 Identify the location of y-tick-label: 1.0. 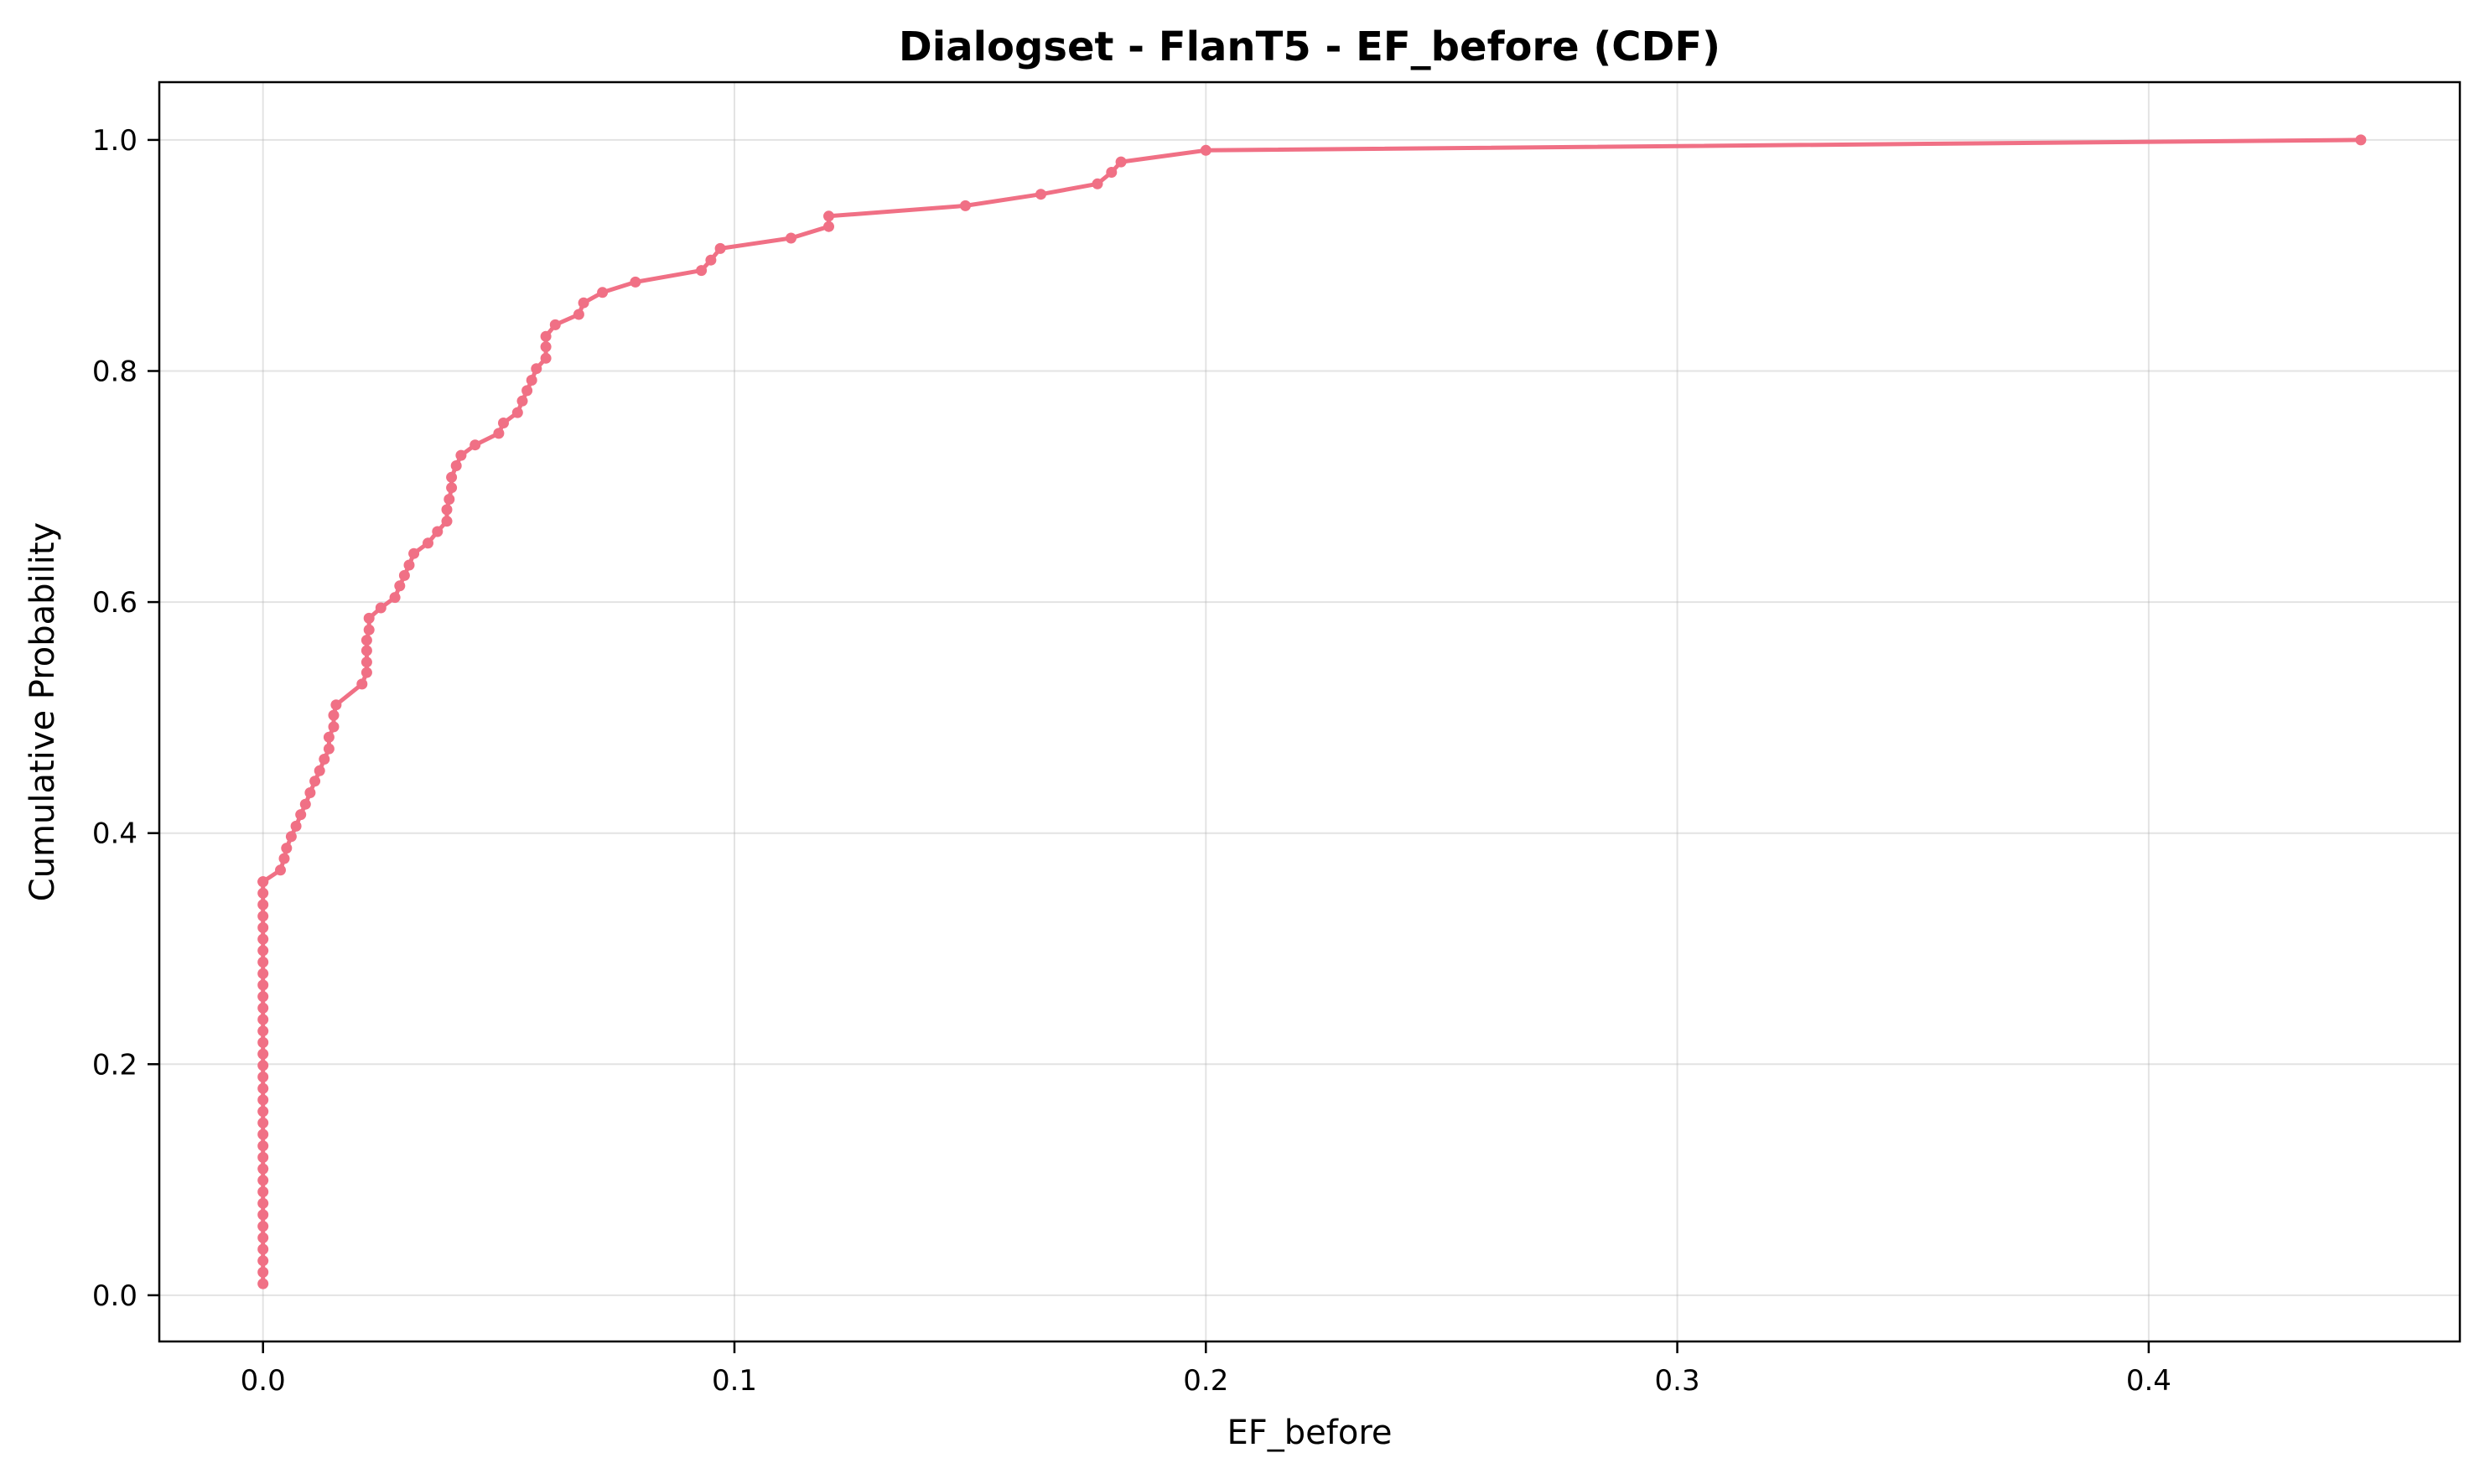
(114, 141).